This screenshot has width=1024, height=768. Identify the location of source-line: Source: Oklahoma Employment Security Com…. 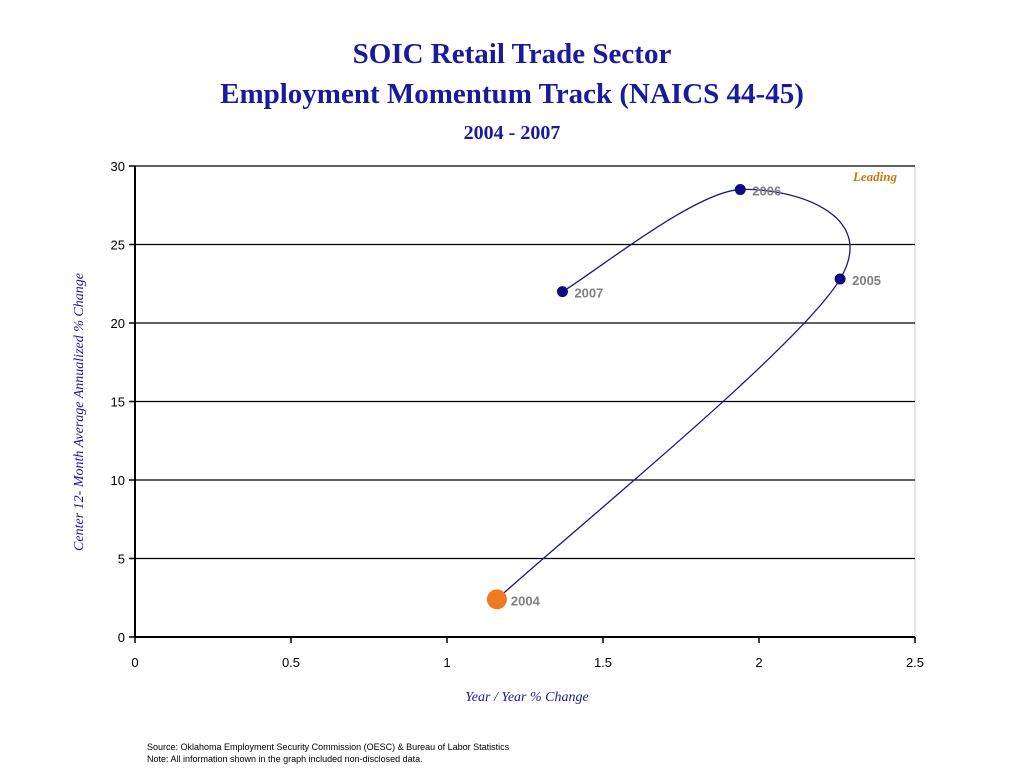
(328, 747).